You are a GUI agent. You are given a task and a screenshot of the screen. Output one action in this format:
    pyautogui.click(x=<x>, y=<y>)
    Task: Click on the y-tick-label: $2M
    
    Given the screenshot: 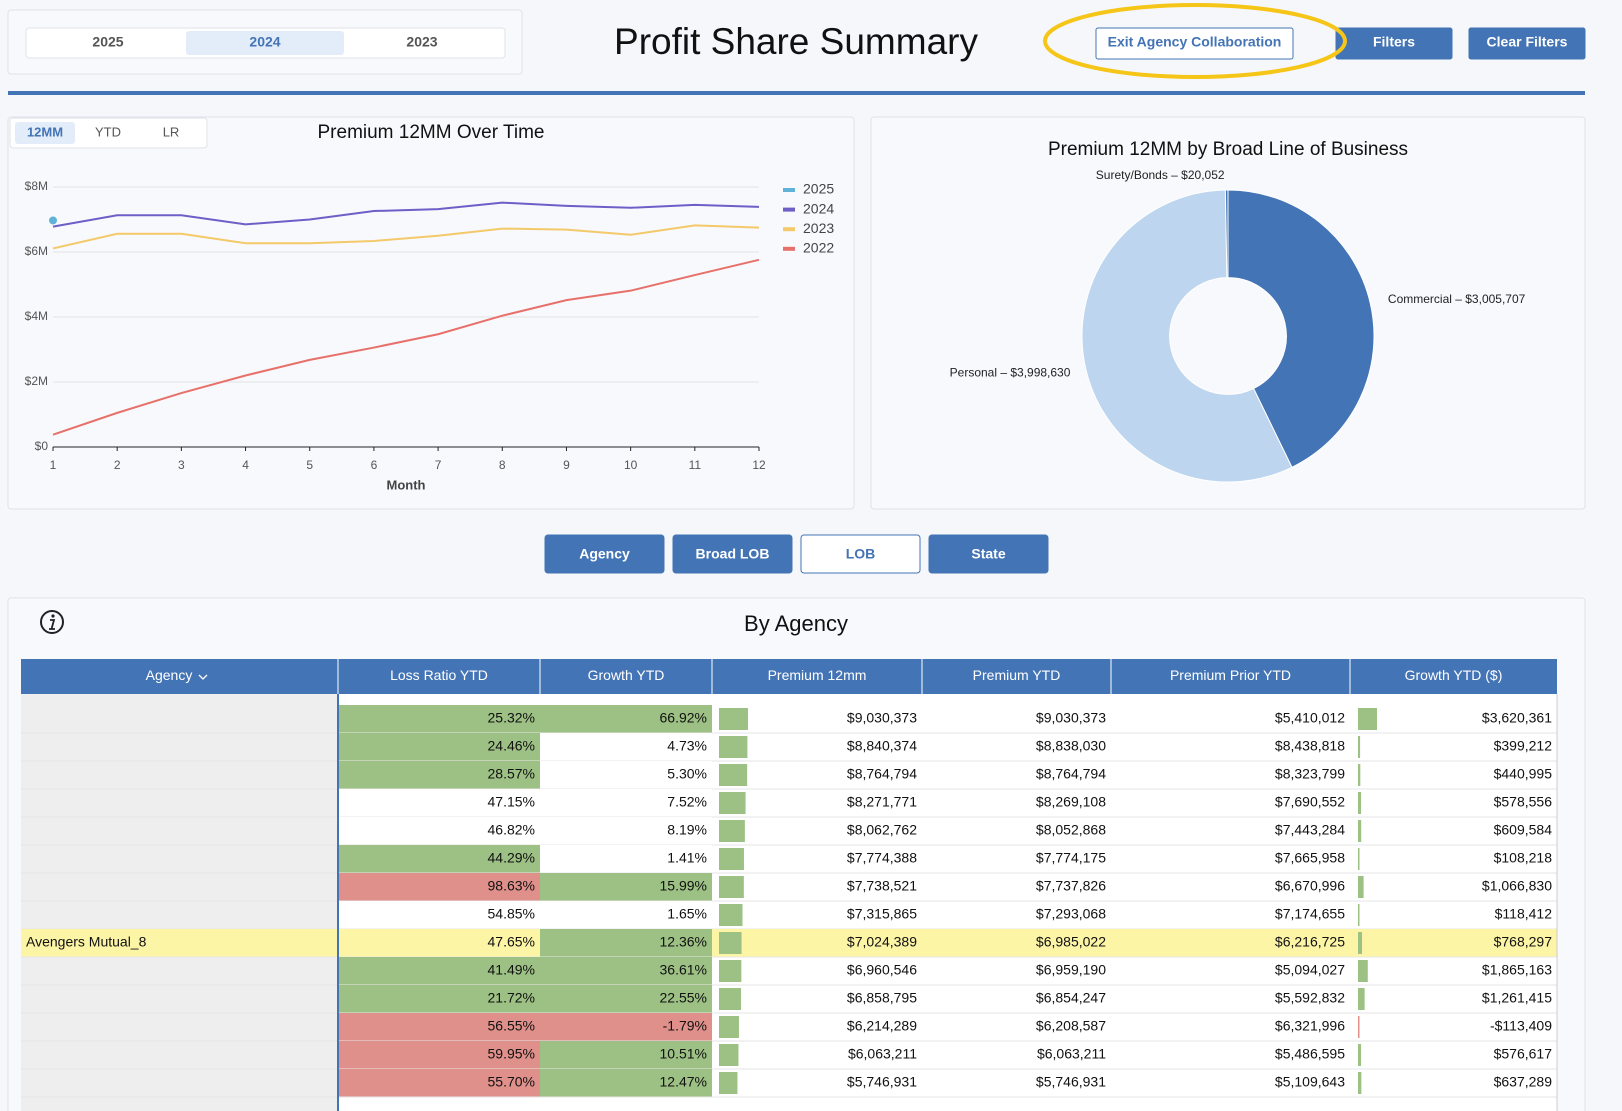 What is the action you would take?
    pyautogui.click(x=36, y=381)
    